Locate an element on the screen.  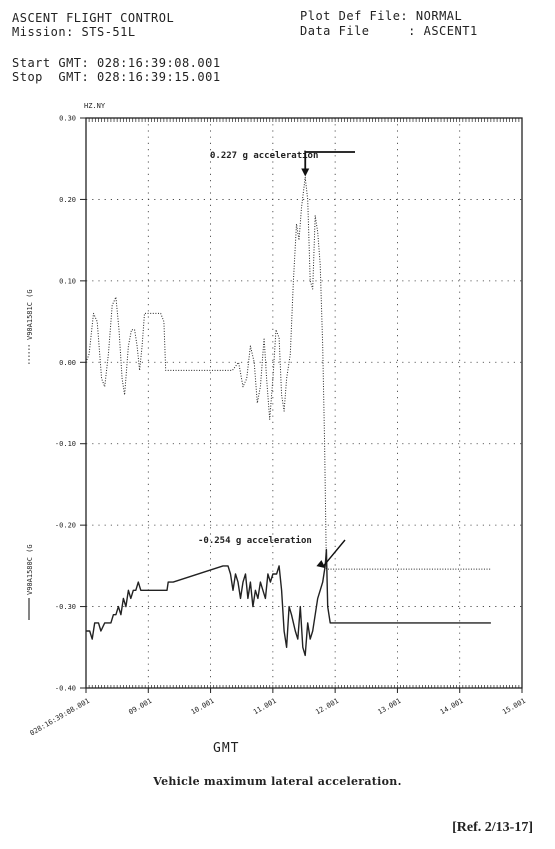
legend-upper-text: V90A1581C (G is located at coordinates (30, 314).